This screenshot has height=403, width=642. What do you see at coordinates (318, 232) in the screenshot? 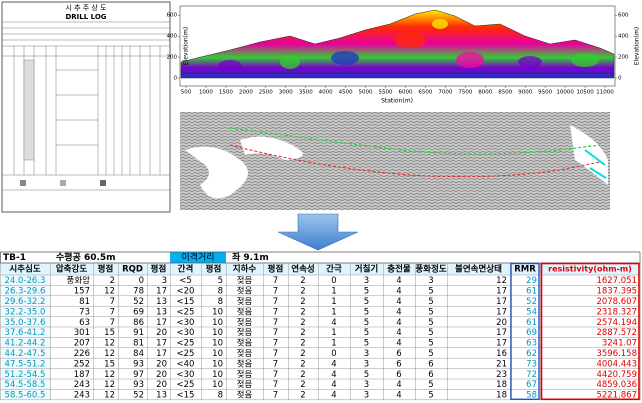
I see `arrow` at bounding box center [318, 232].